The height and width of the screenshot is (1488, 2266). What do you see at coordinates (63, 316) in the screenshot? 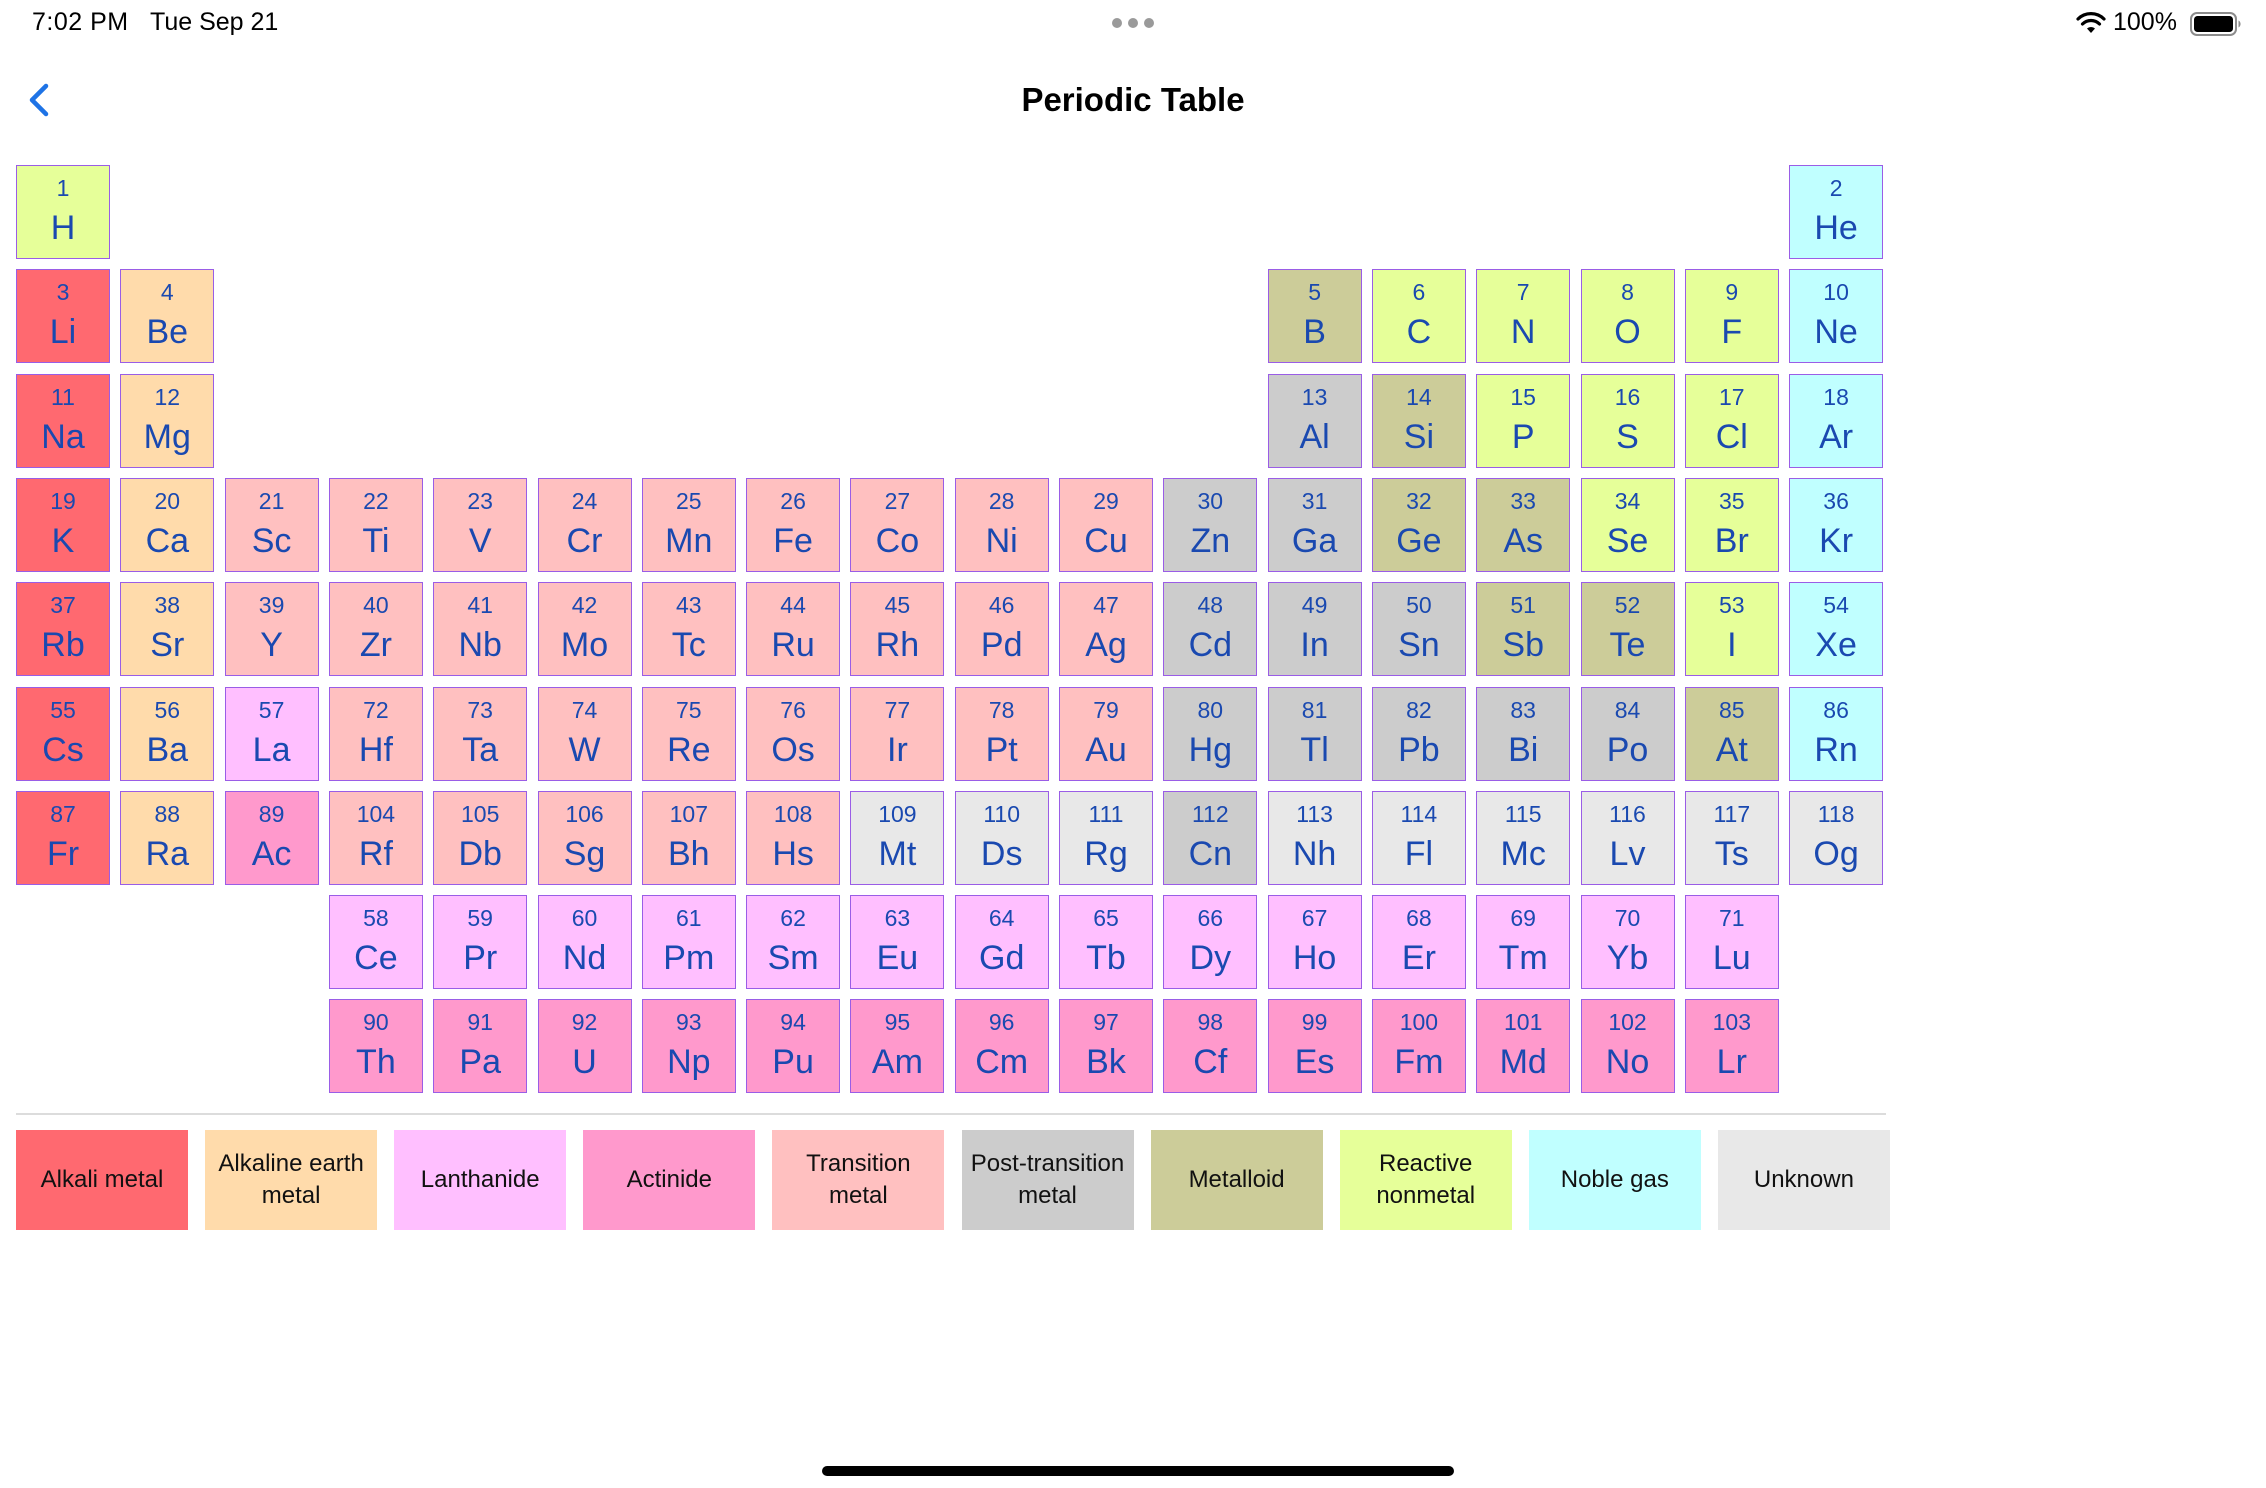
I see `element-cell-li: 3 Li` at bounding box center [63, 316].